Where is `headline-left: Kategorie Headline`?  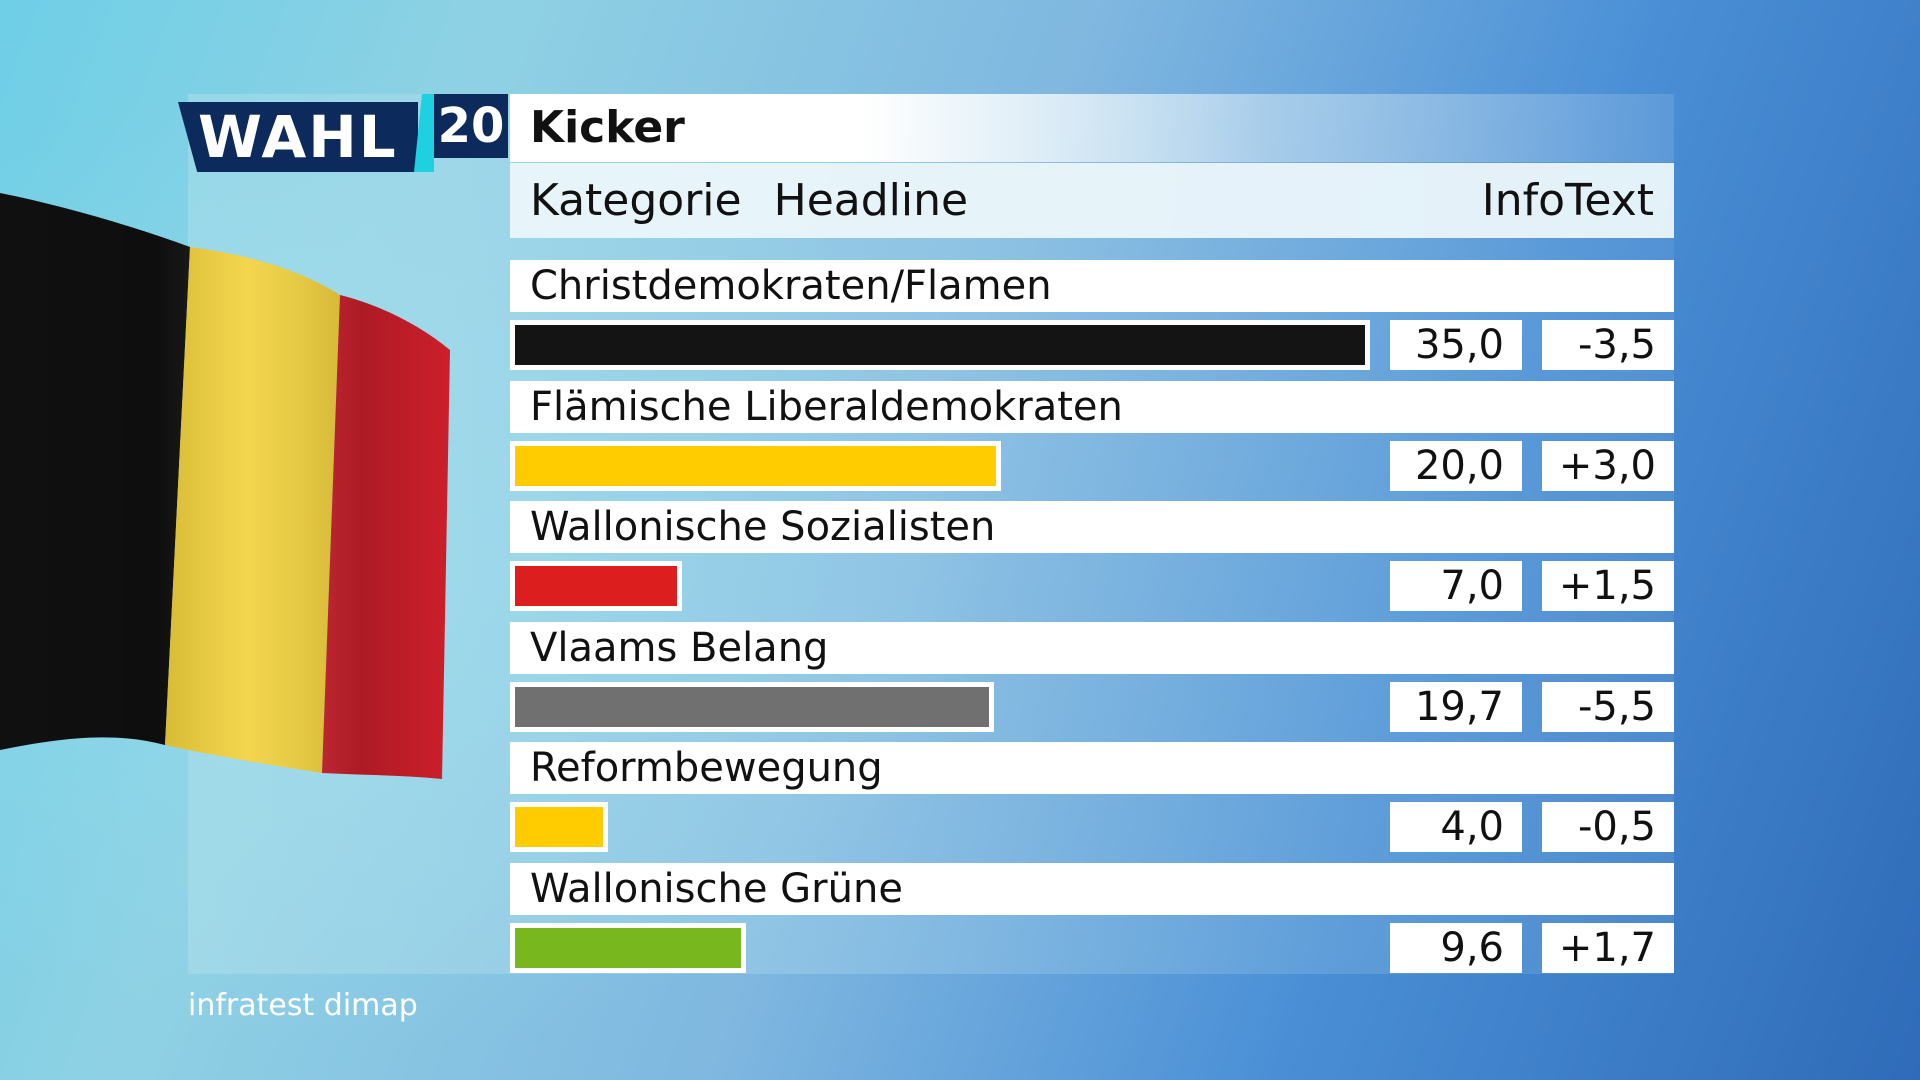 headline-left: Kategorie Headline is located at coordinates (765, 200).